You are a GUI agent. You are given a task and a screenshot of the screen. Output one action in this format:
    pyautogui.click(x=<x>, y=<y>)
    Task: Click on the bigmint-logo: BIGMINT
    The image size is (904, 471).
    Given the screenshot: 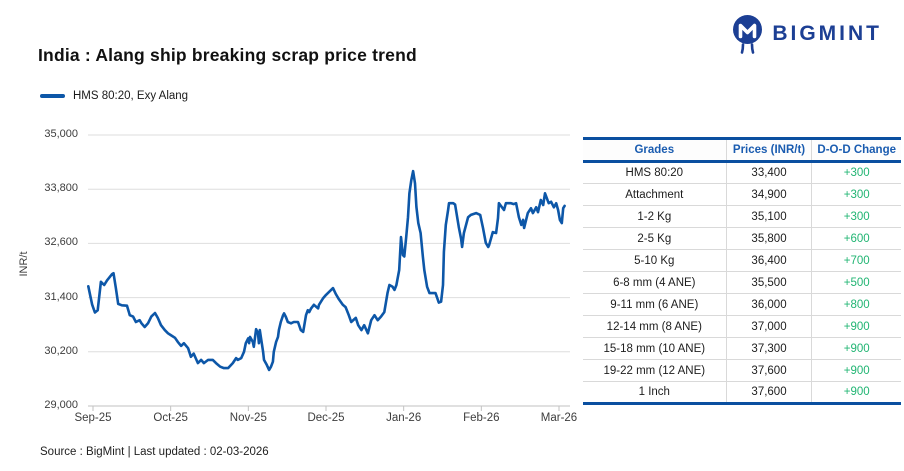 What is the action you would take?
    pyautogui.click(x=806, y=34)
    